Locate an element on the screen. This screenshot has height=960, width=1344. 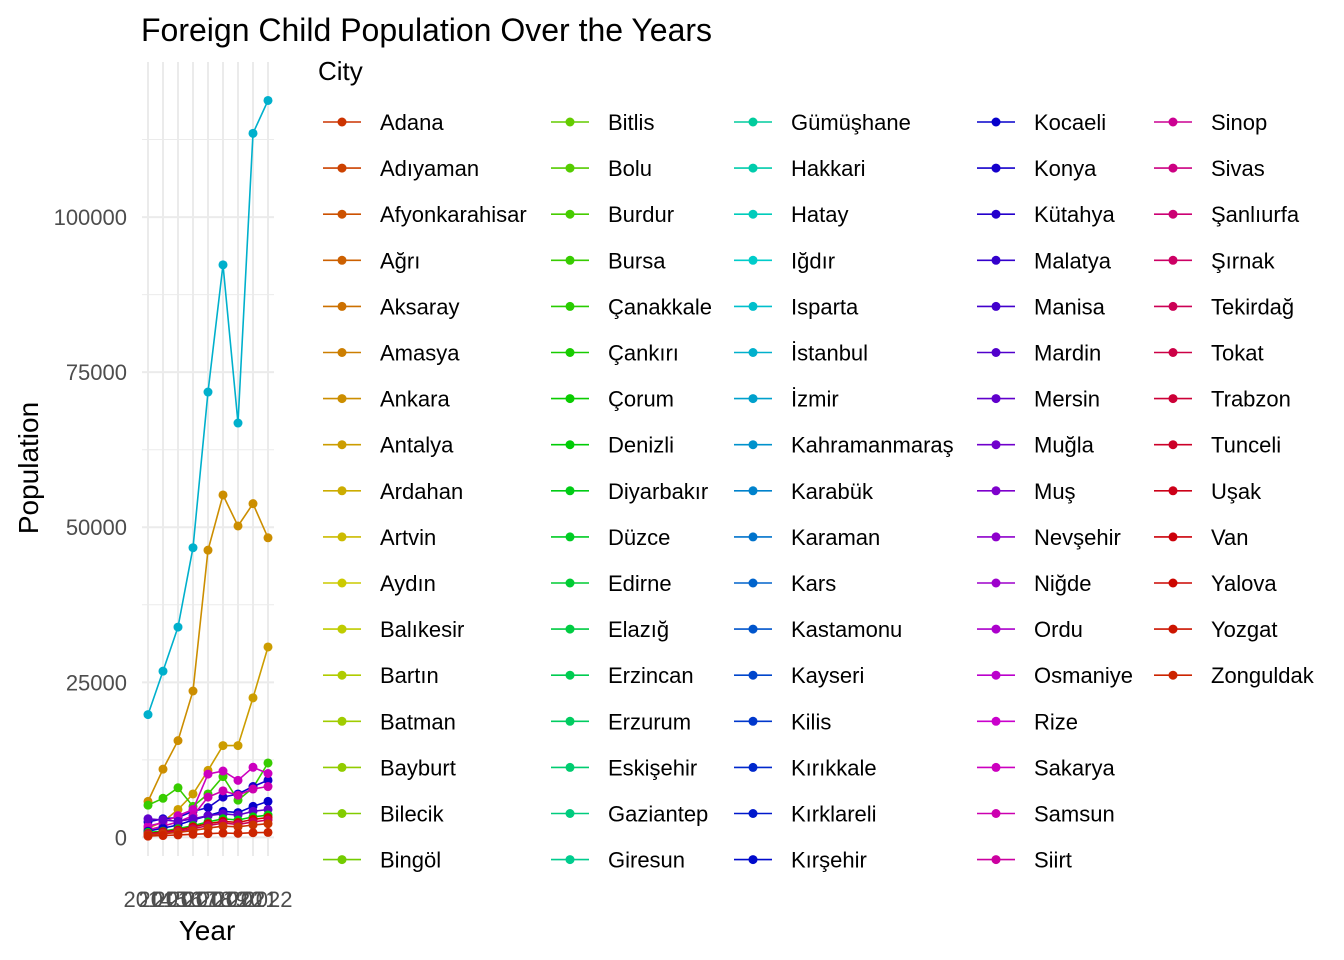
legend-item: Ankara is located at coordinates (386, 399).